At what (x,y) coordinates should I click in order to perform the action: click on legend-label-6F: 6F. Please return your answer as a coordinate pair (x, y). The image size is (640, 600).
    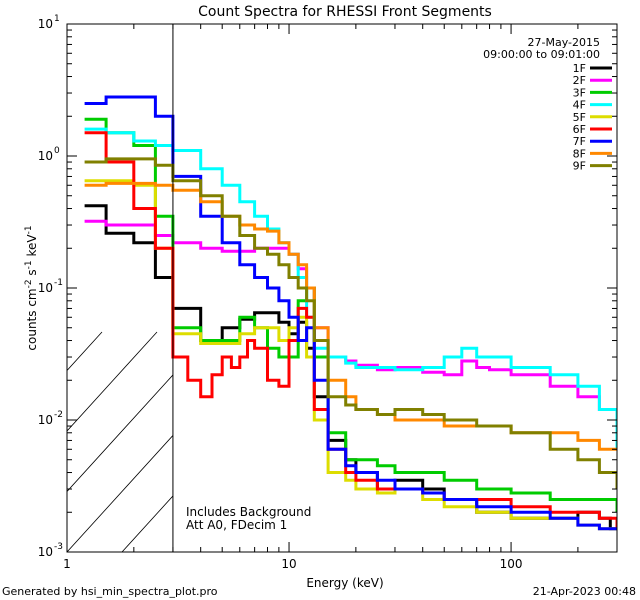
    Looking at the image, I should click on (579, 129).